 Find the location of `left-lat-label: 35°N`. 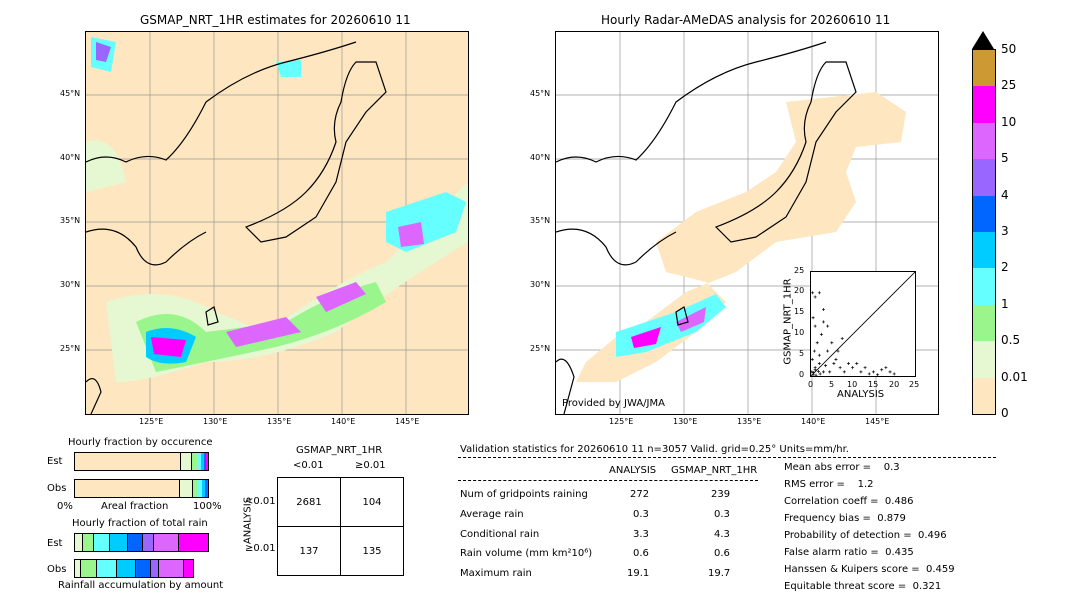

left-lat-label: 35°N is located at coordinates (70, 220).